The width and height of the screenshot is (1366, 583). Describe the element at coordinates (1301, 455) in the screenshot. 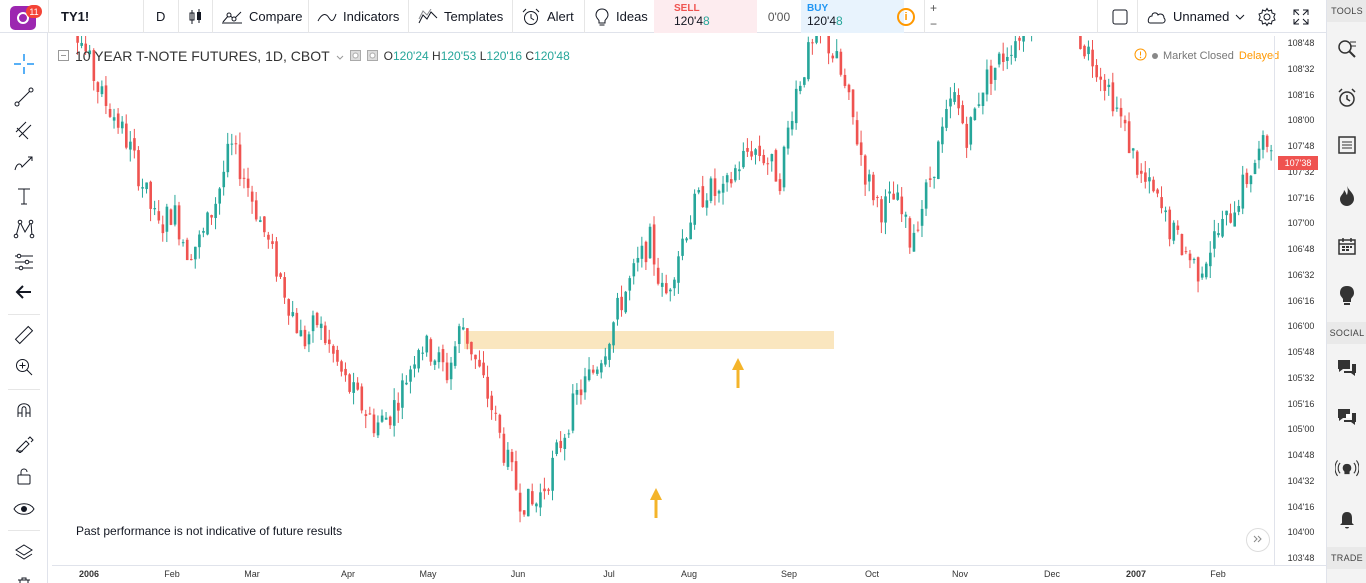

I see `price-tick-label: 104'48` at that location.